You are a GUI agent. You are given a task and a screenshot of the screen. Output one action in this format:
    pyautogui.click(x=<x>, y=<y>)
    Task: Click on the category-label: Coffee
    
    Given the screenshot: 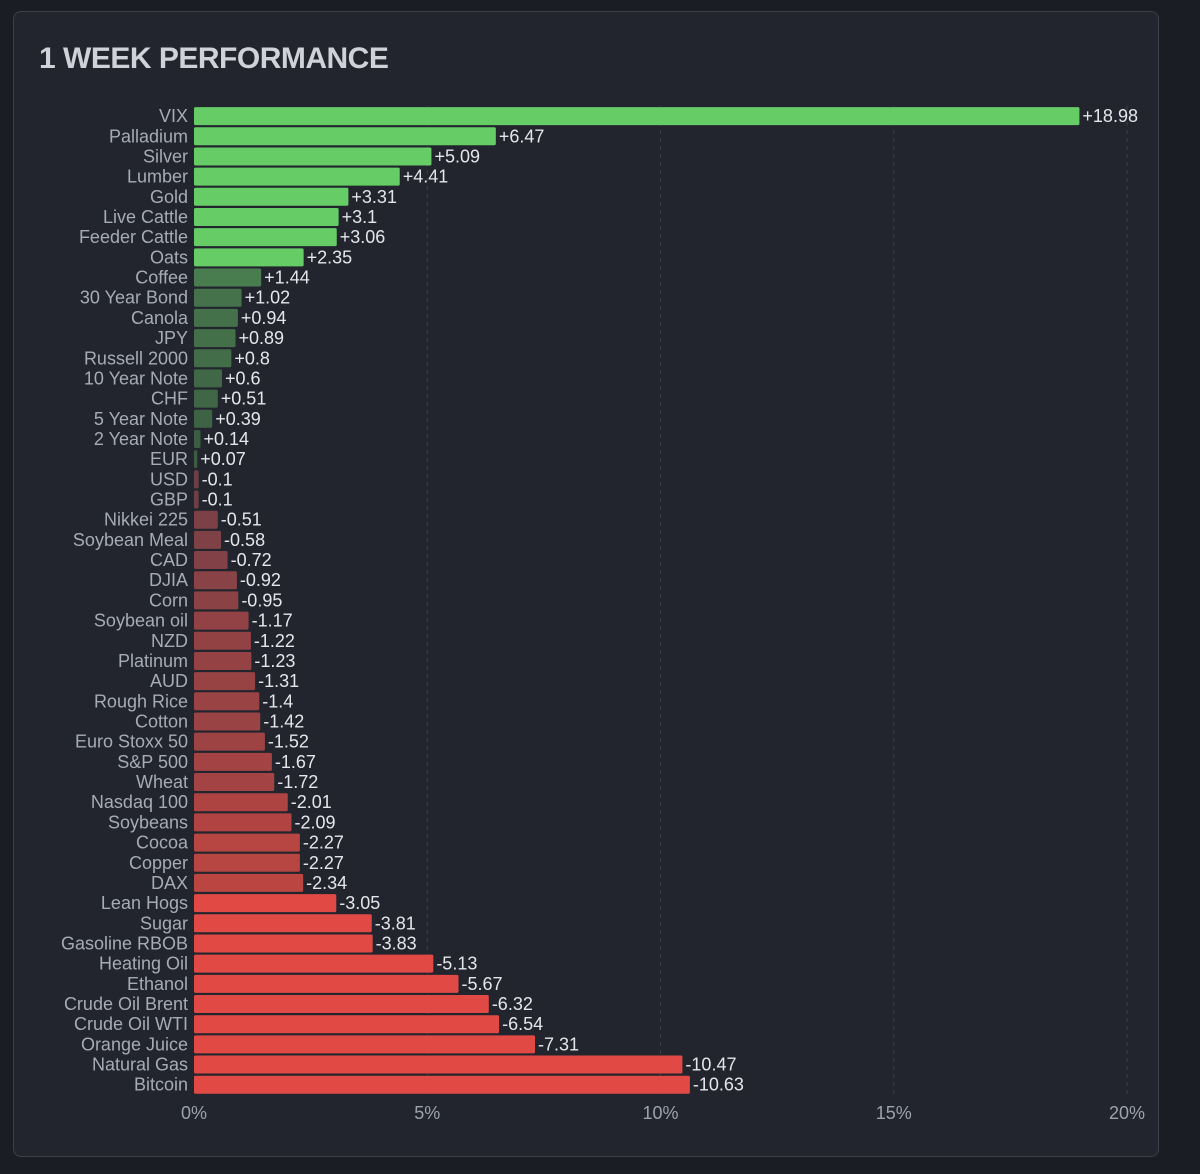 What is the action you would take?
    pyautogui.click(x=161, y=278)
    